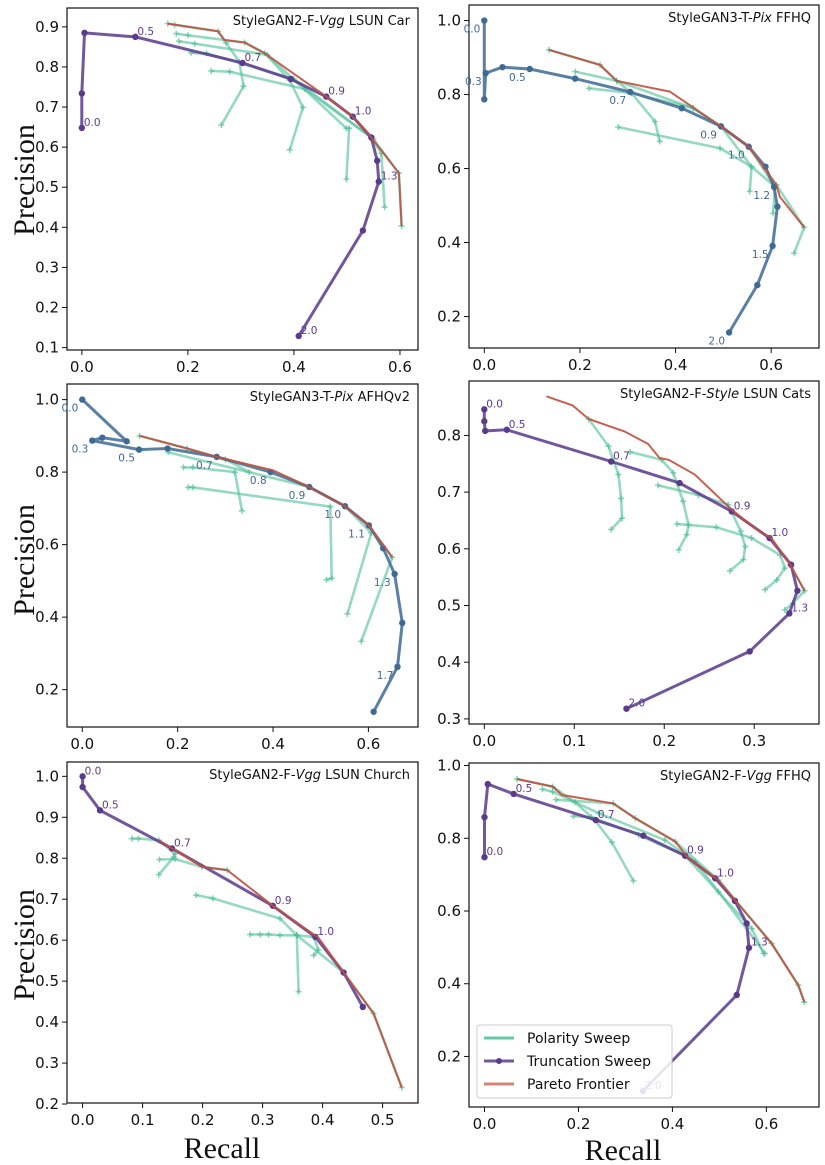 This screenshot has height=1165, width=825. Describe the element at coordinates (378, 21) in the screenshot. I see `title-suffix: LSUN Car` at that location.